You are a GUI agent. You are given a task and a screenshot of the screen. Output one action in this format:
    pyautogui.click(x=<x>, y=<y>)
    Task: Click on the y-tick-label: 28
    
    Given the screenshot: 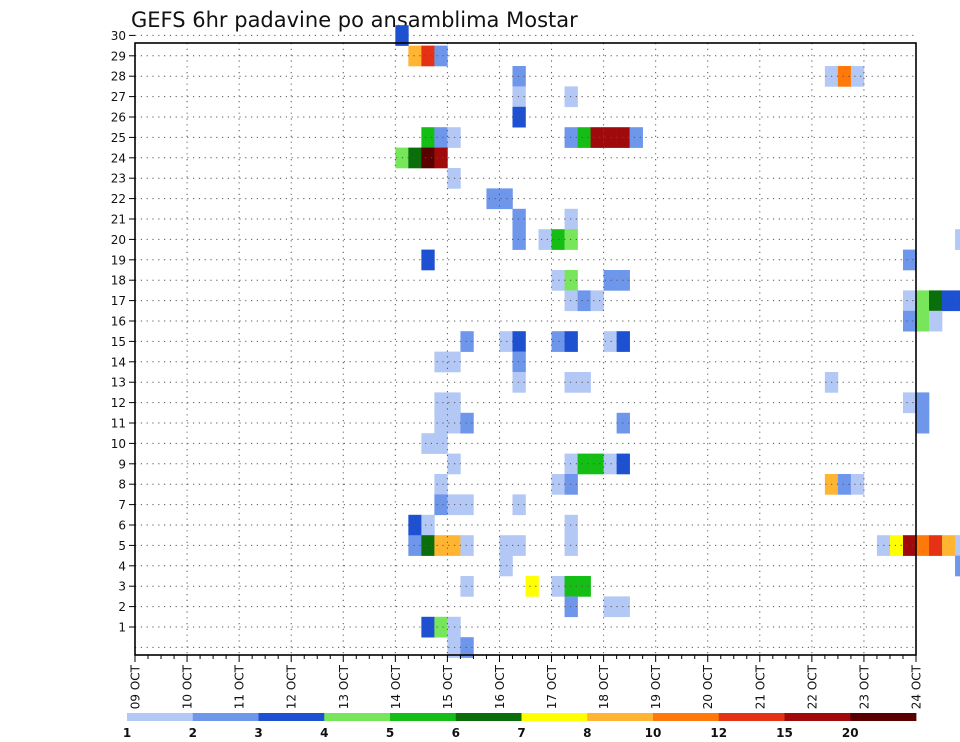 What is the action you would take?
    pyautogui.click(x=118, y=77)
    